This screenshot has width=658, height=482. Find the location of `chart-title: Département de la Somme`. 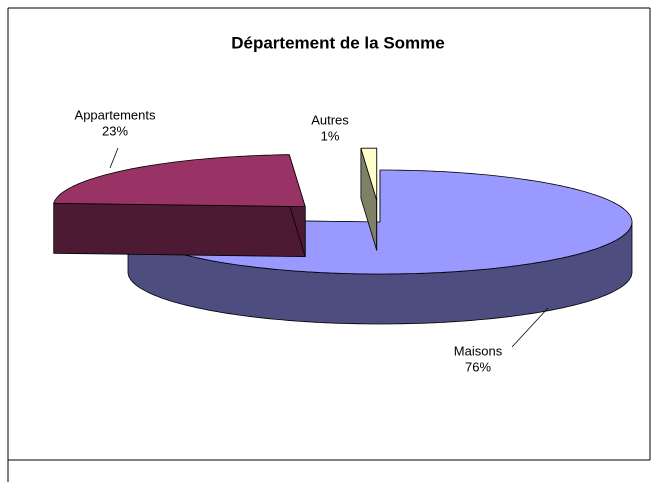

chart-title: Département de la Somme is located at coordinates (338, 42).